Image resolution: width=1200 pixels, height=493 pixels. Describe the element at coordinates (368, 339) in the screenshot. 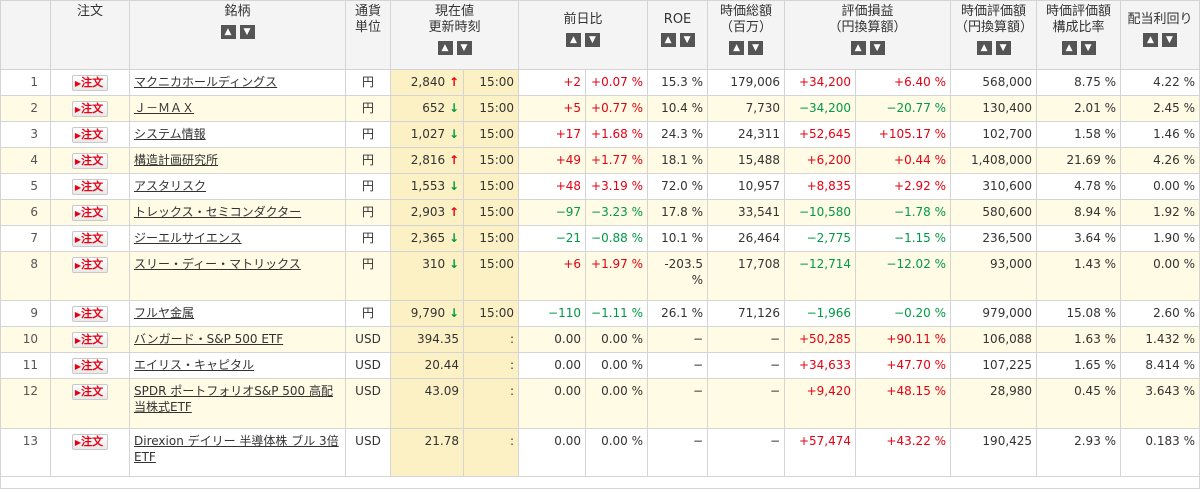

I see `currency-cell: USD` at that location.